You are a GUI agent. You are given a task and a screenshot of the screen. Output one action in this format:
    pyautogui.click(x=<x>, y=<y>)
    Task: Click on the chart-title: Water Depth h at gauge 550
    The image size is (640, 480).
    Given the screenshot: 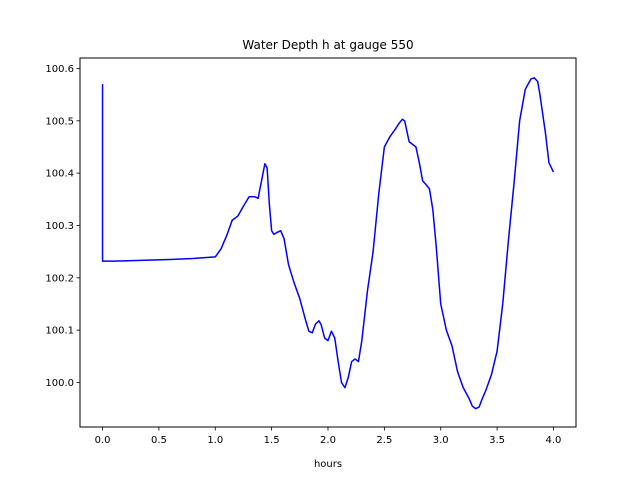 What is the action you would take?
    pyautogui.click(x=327, y=45)
    